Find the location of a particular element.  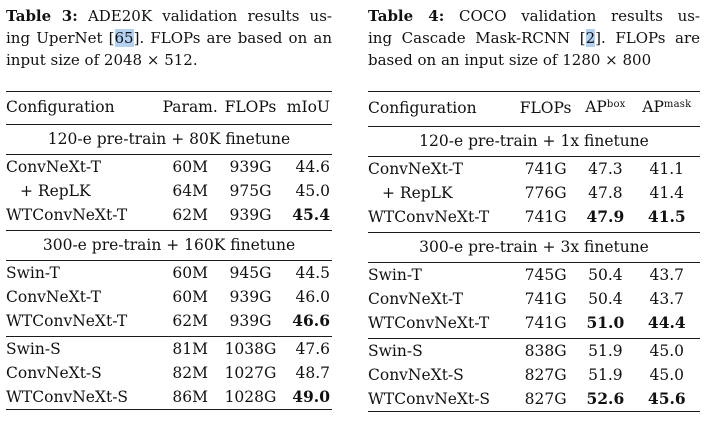

ap-box-cell: 52.6 is located at coordinates (605, 398).